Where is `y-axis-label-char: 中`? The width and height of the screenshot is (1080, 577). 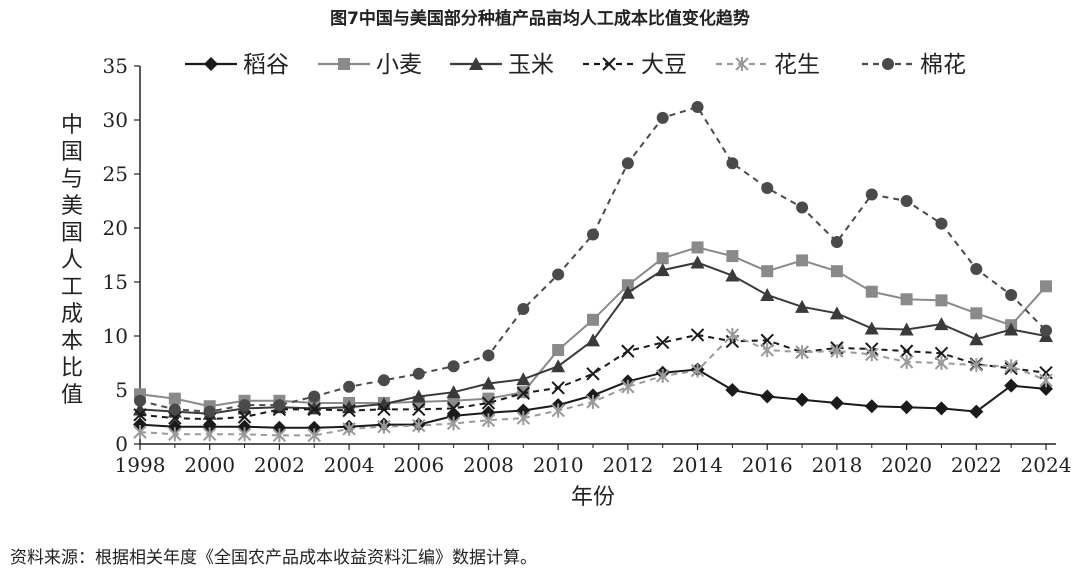 y-axis-label-char: 中 is located at coordinates (72, 125).